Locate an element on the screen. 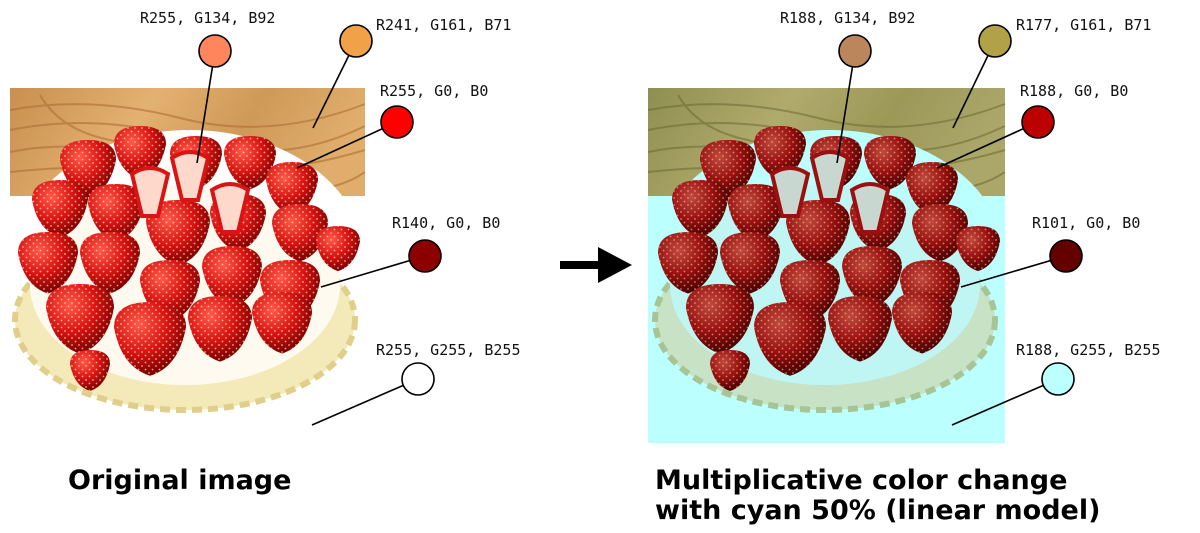 The width and height of the screenshot is (1200, 533). filtered-color-label: R188, G255, B255 is located at coordinates (1088, 350).